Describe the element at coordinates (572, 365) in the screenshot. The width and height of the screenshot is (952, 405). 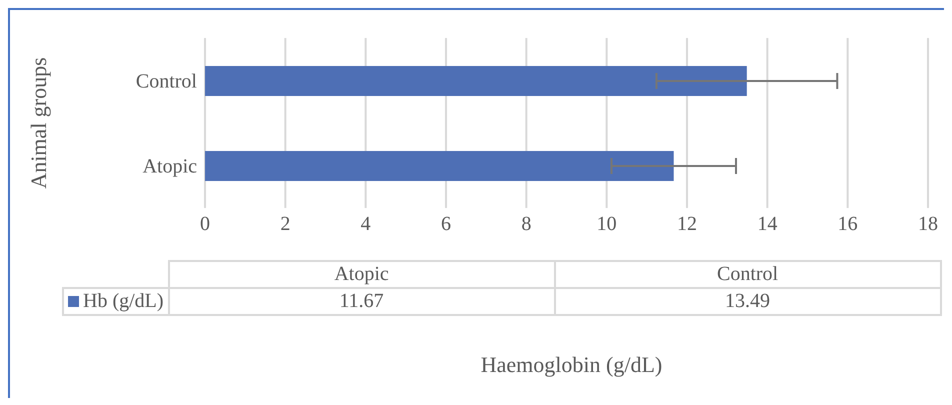
I see `text: Haemoglobin (g/dL)` at that location.